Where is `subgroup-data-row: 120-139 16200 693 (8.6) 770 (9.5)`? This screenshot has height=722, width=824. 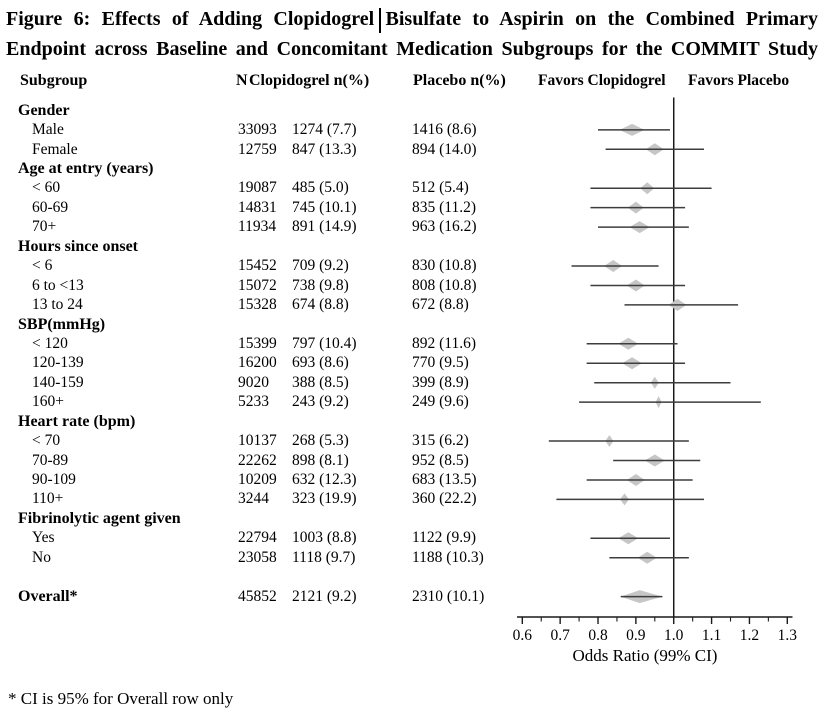 subgroup-data-row: 120-139 16200 693 (8.6) 770 (9.5) is located at coordinates (270, 362).